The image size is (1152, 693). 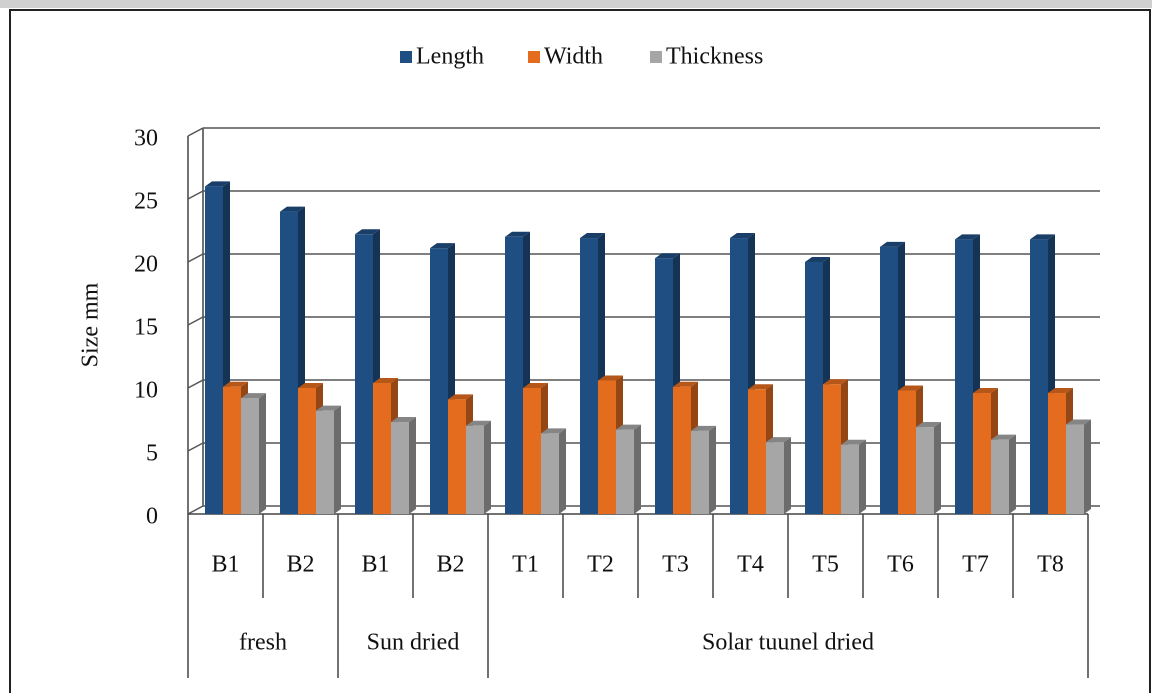 I want to click on y-tick-label: 10, so click(x=146, y=391).